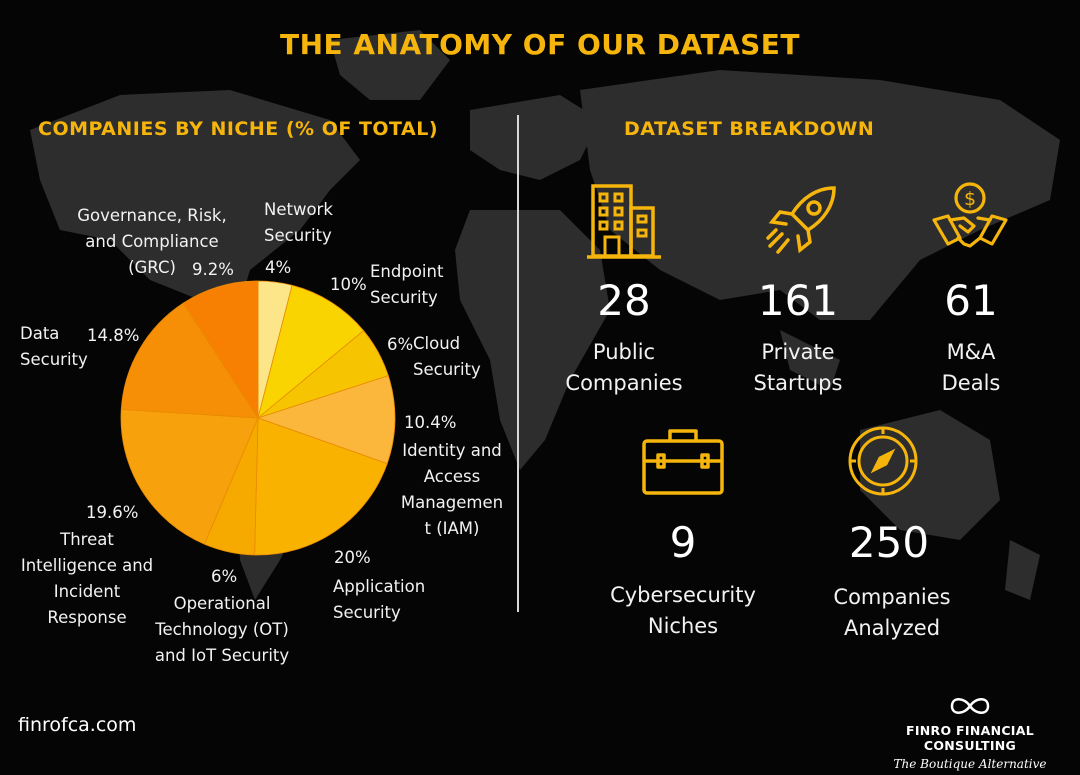  Describe the element at coordinates (238, 129) in the screenshot. I see `pie-section-title: COMPANIES BY NICHE (% OF TOTAL)` at that location.